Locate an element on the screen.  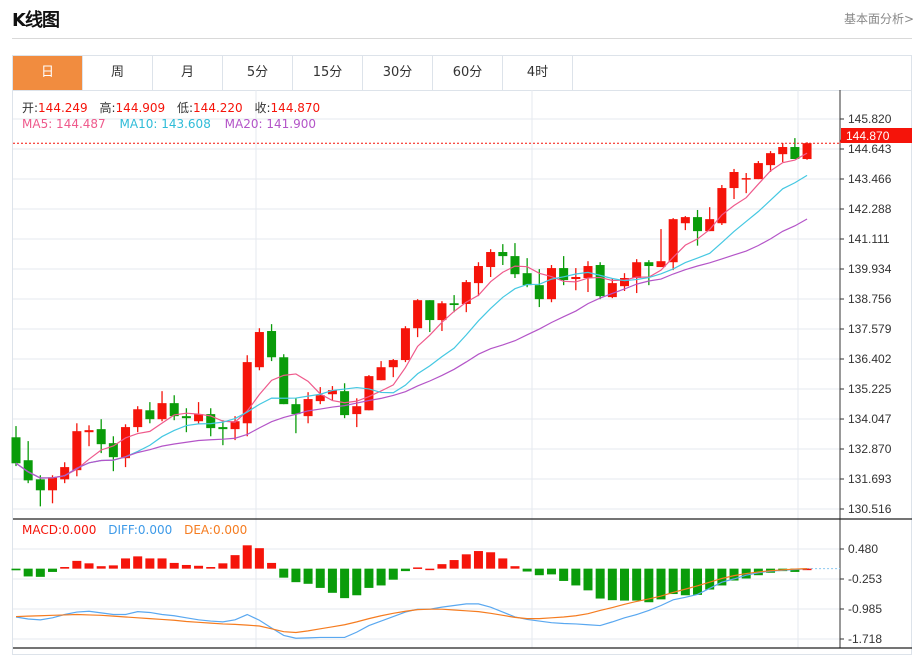
close-value: 144.870 is located at coordinates (295, 108).